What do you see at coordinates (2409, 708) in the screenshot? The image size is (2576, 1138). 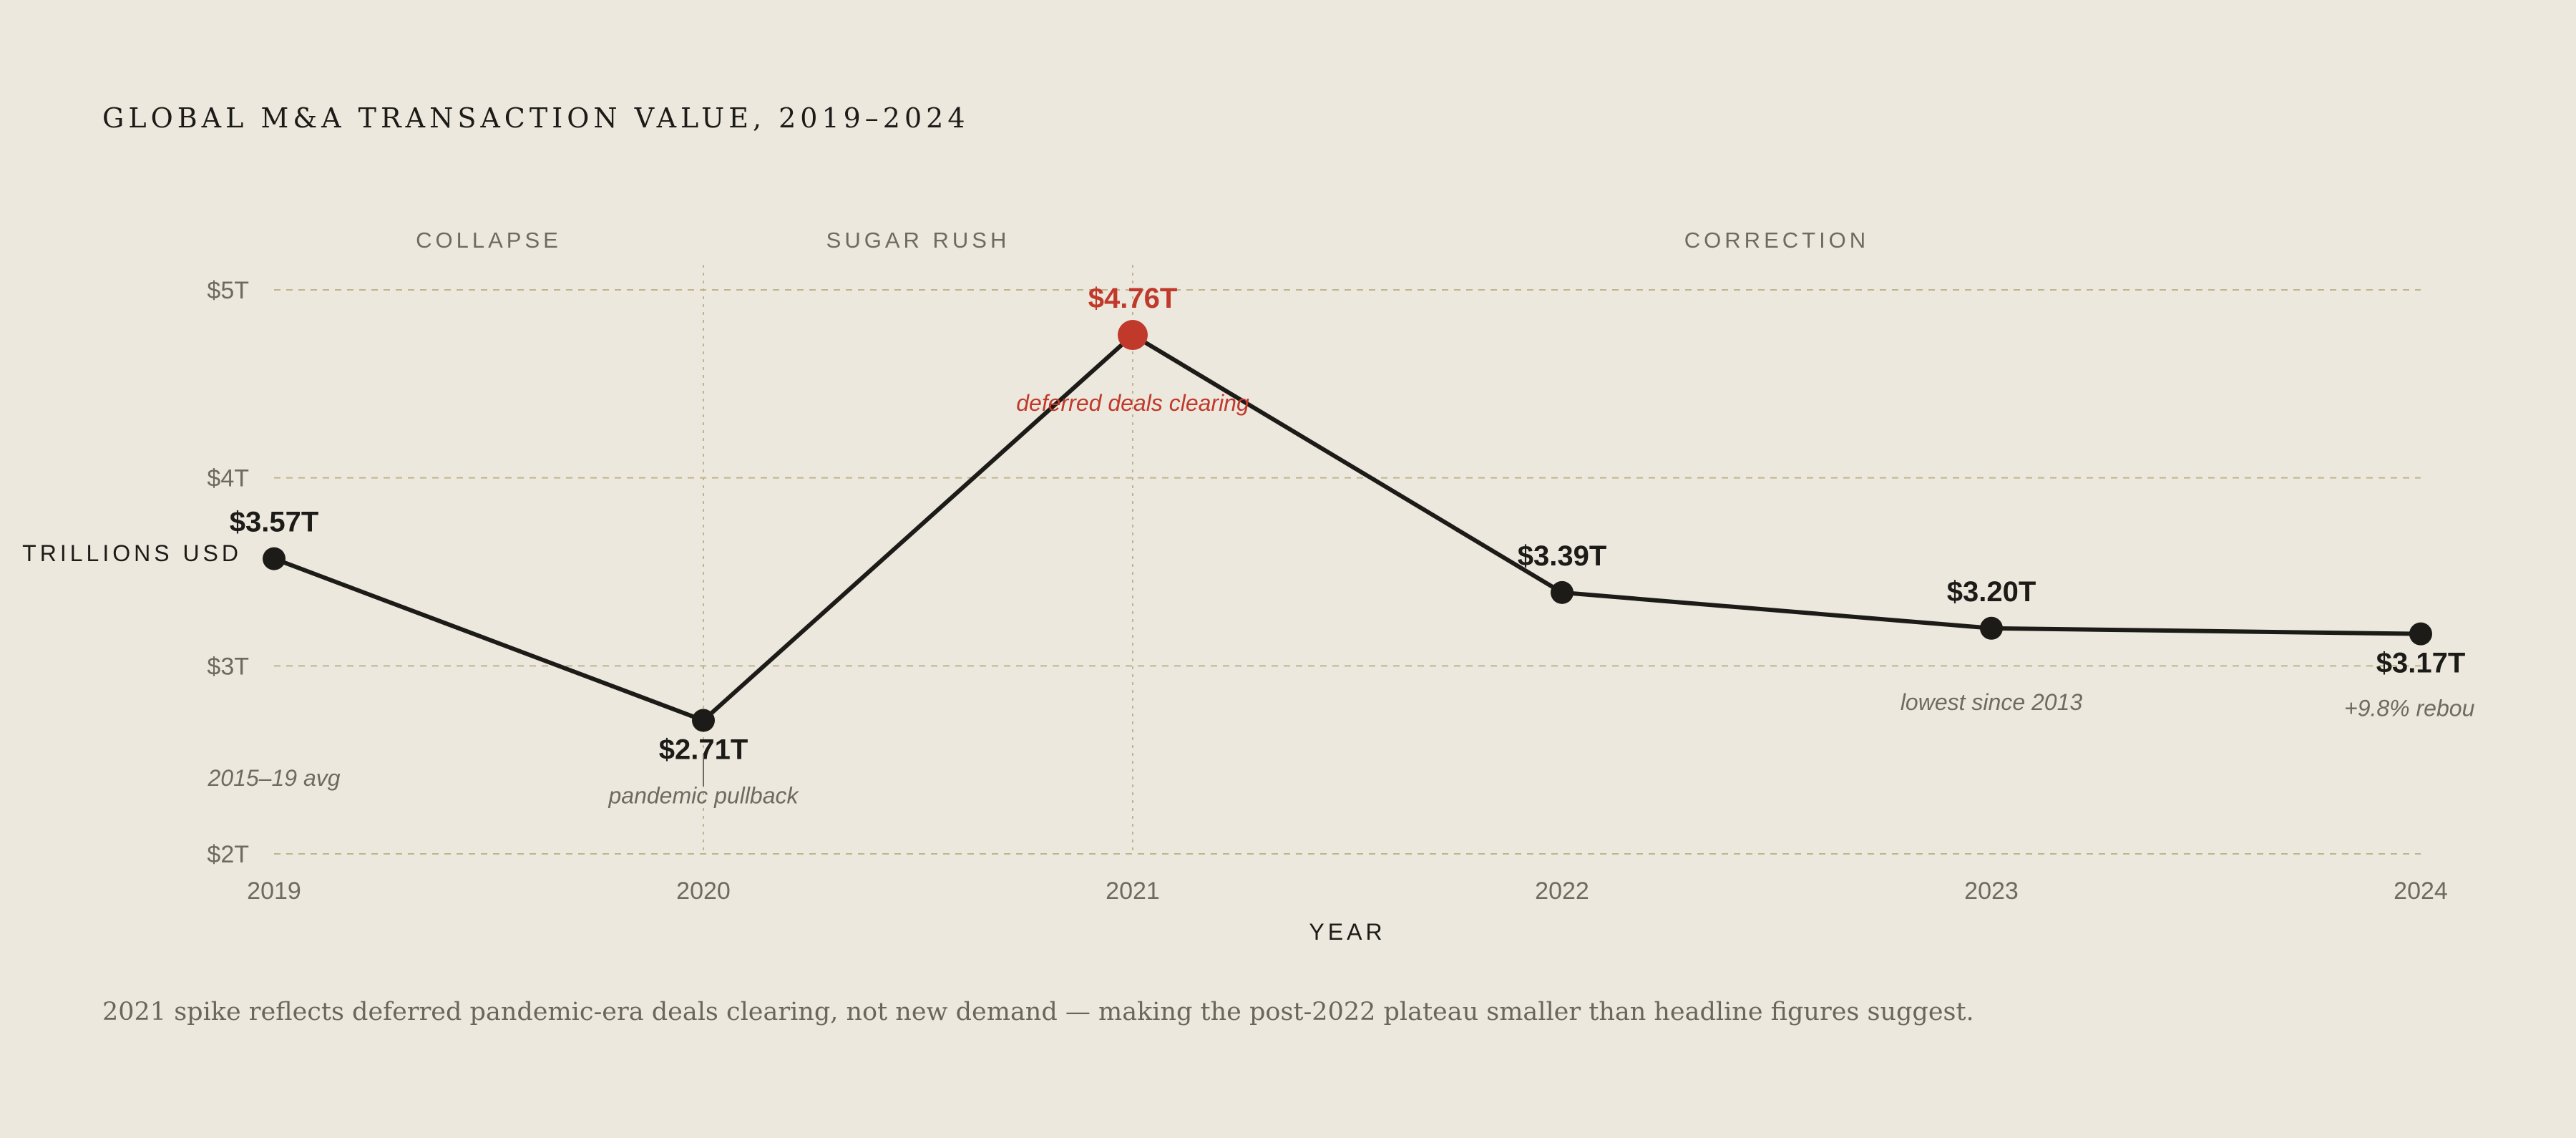 I see `annotation-note: +9.8% rebou` at bounding box center [2409, 708].